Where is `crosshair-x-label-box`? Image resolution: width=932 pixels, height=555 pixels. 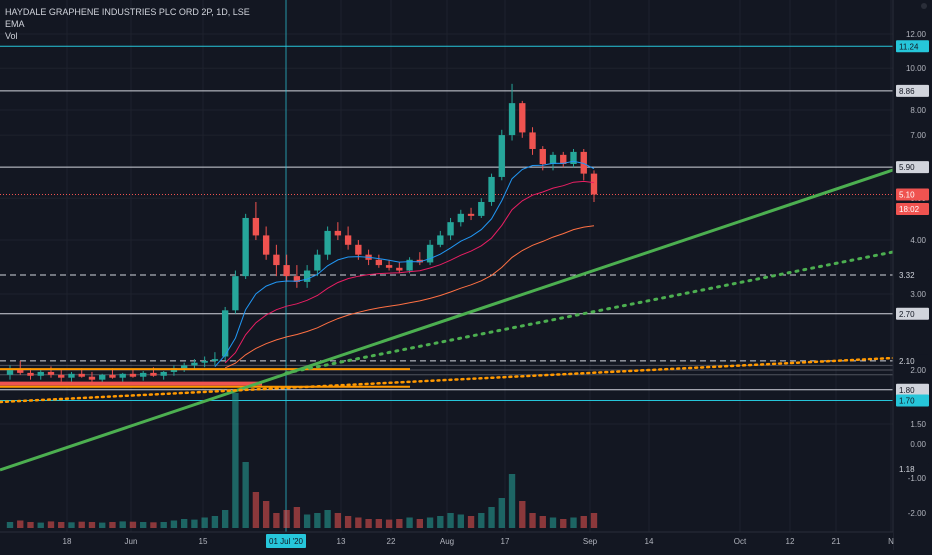 crosshair-x-label-box is located at coordinates (286, 541).